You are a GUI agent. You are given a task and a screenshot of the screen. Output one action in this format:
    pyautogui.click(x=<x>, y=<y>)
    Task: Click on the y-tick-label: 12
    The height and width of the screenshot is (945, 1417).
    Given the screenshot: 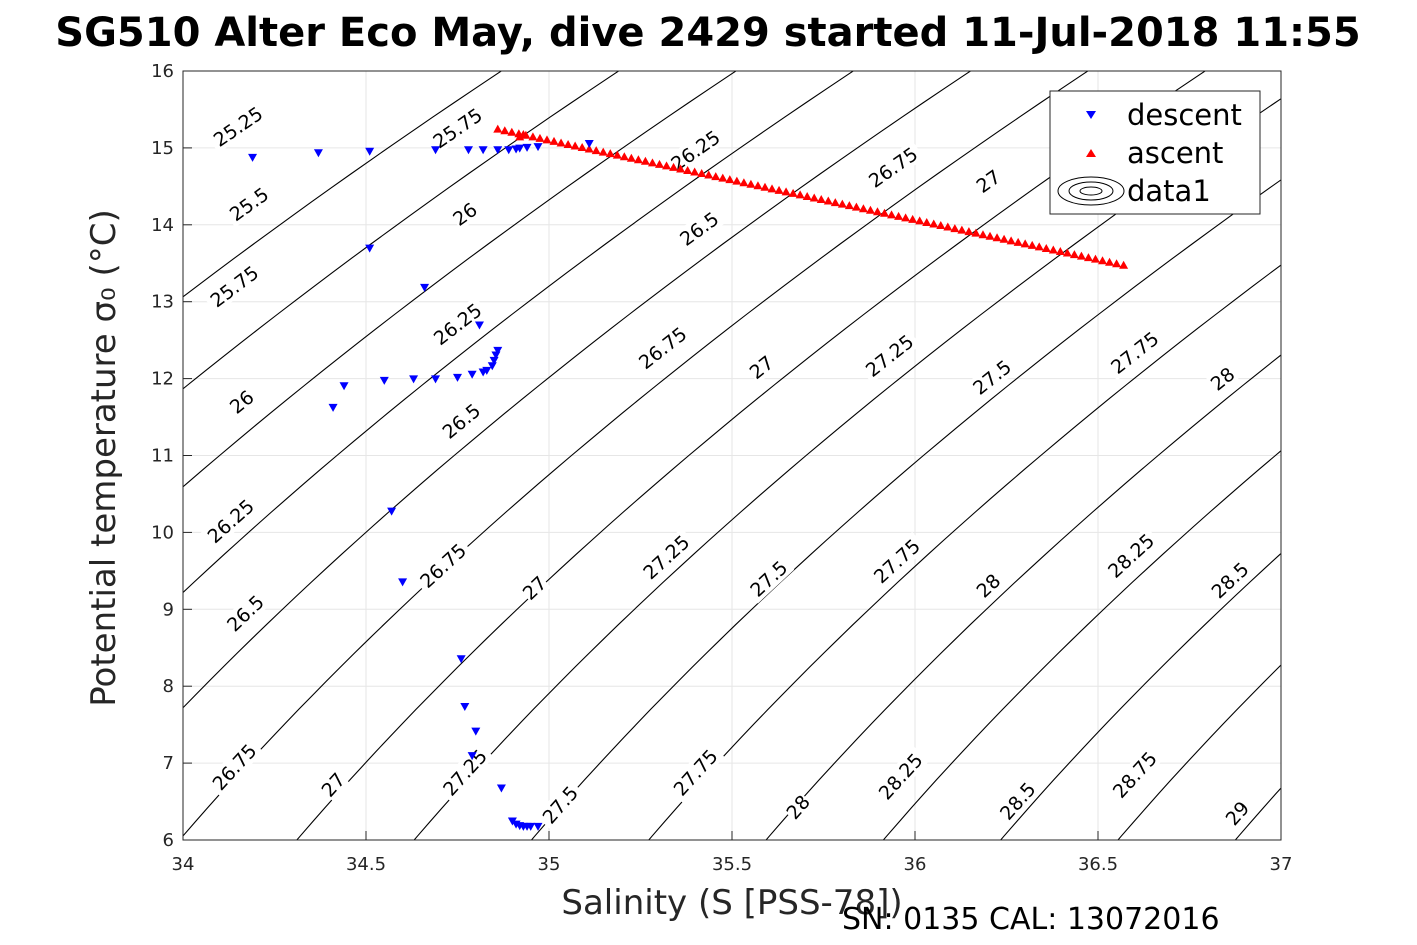 What is the action you would take?
    pyautogui.click(x=162, y=379)
    